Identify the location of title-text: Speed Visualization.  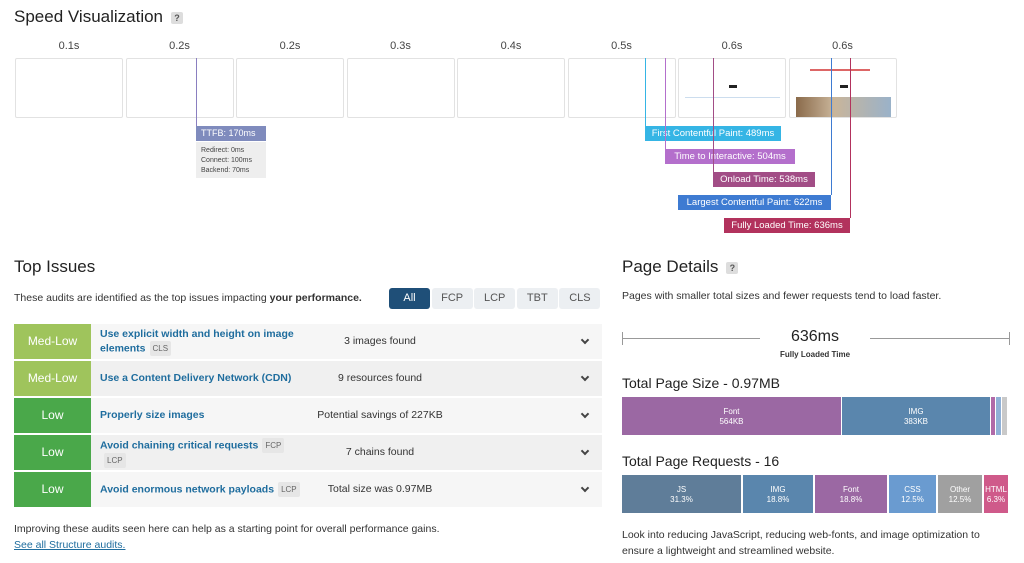
(89, 16).